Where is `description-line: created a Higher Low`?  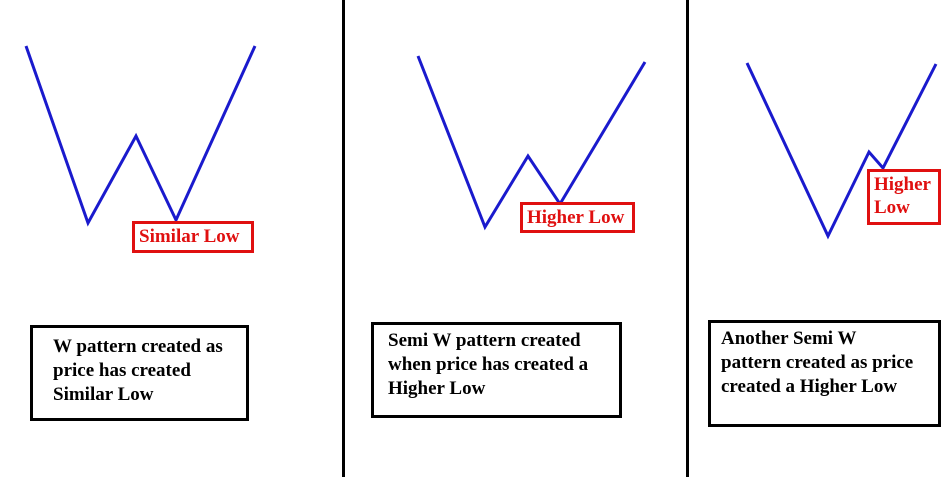
description-line: created a Higher Low is located at coordinates (809, 386).